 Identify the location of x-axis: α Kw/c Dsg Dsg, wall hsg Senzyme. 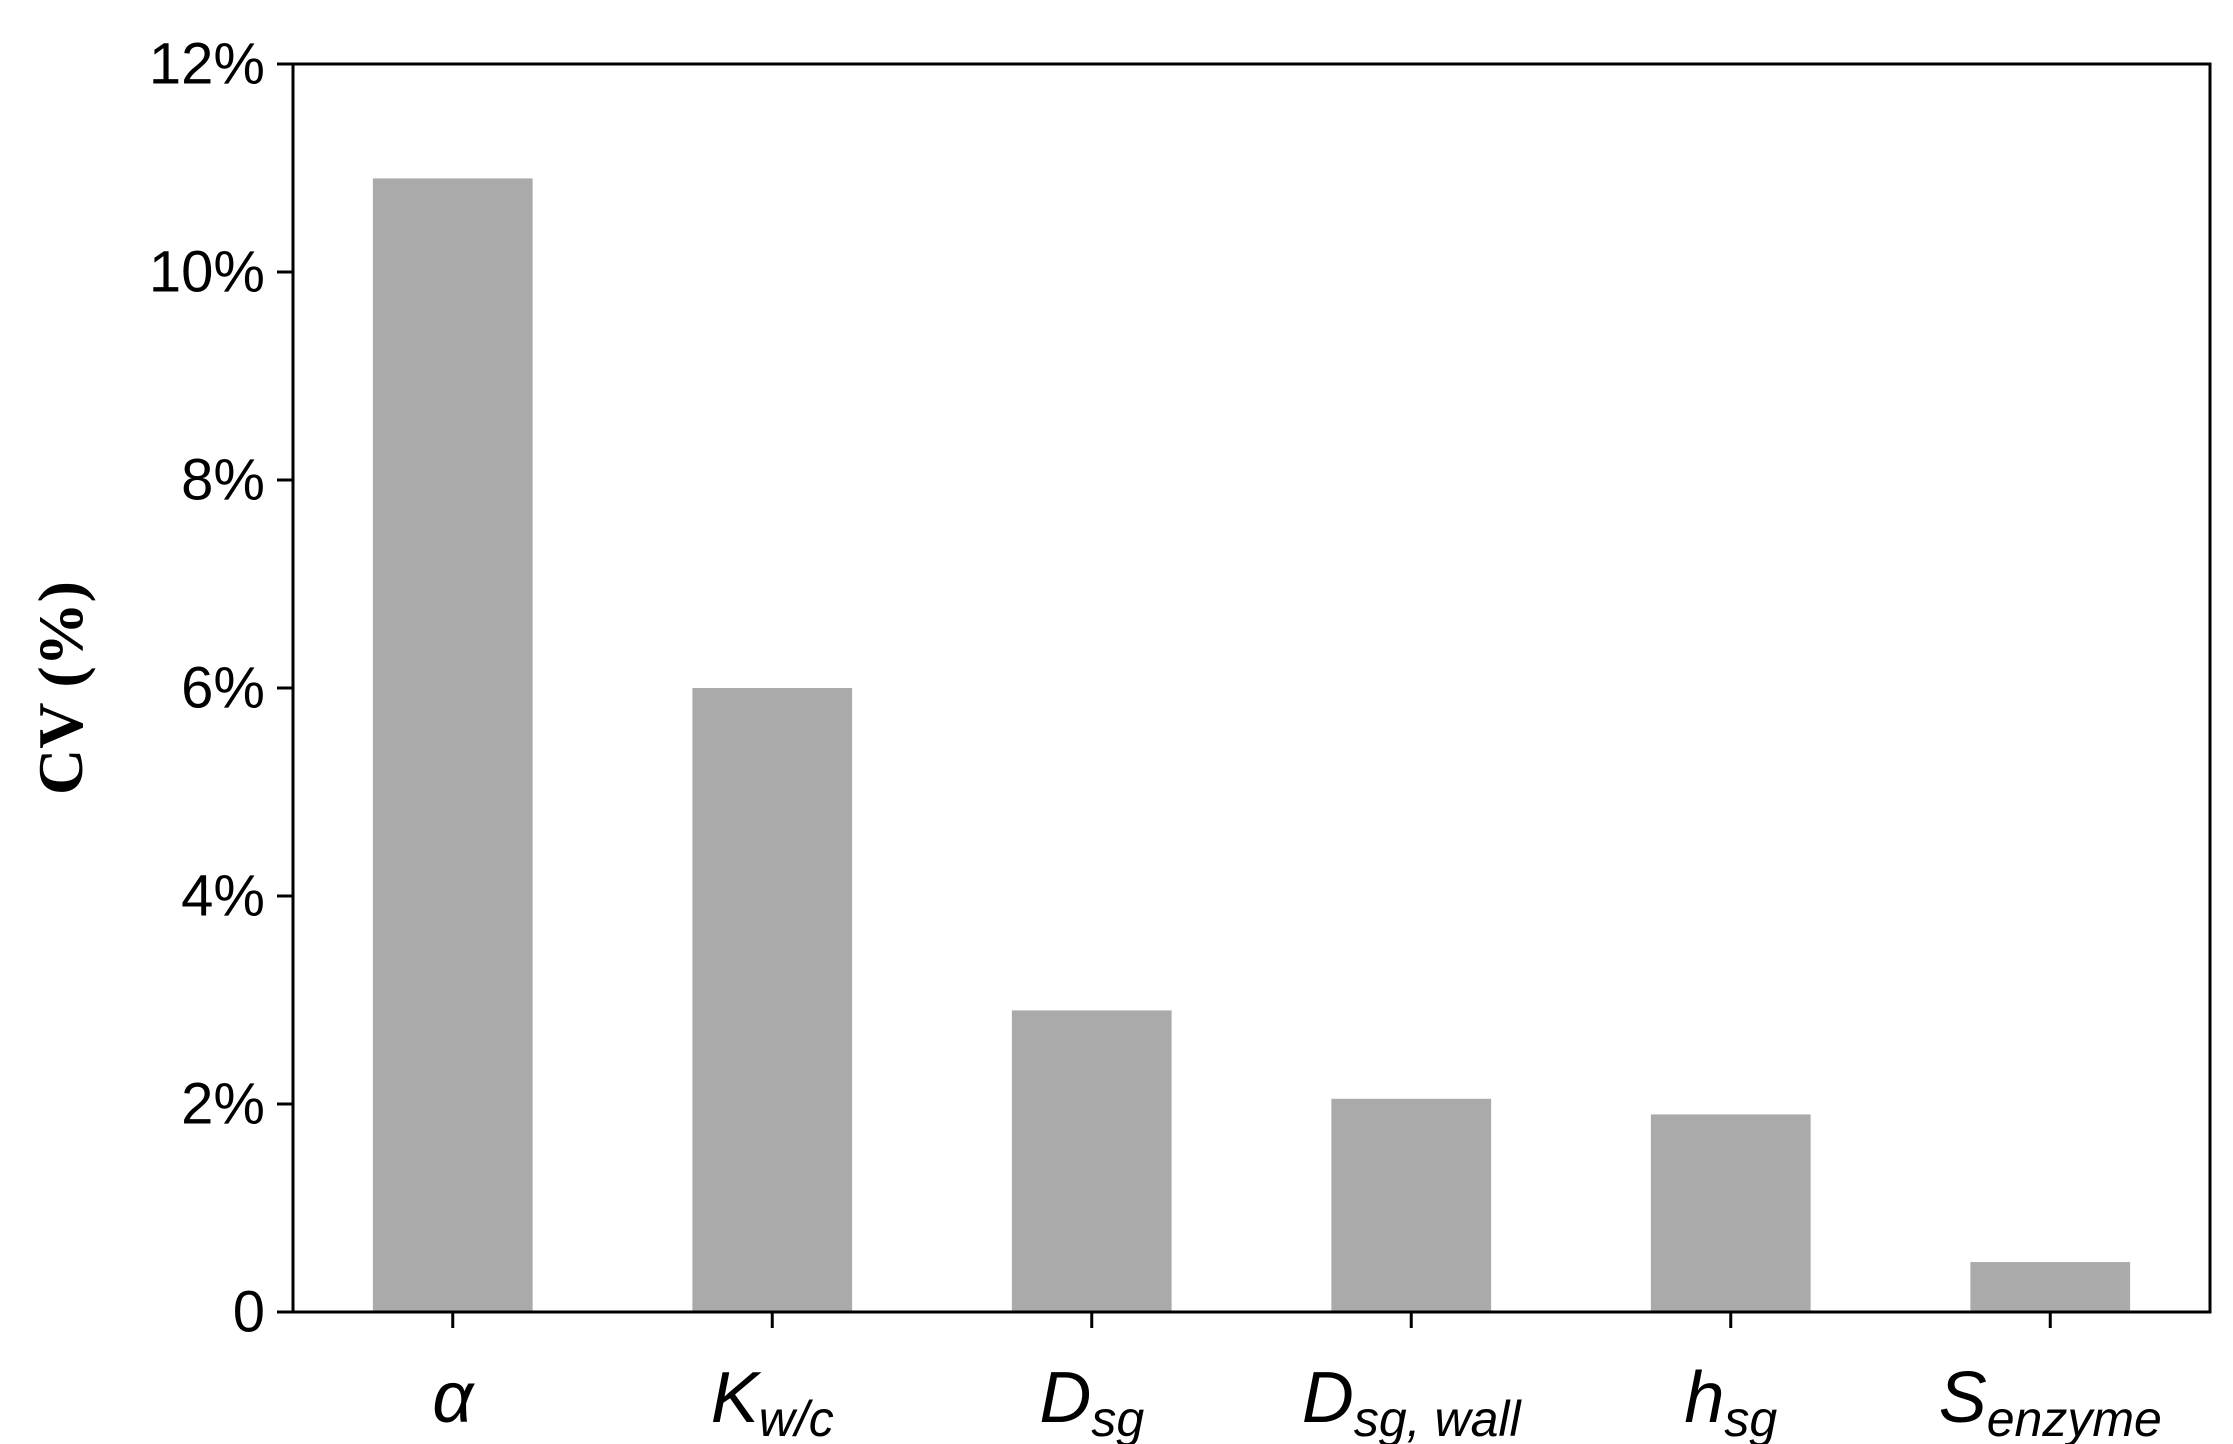
(1297, 1378).